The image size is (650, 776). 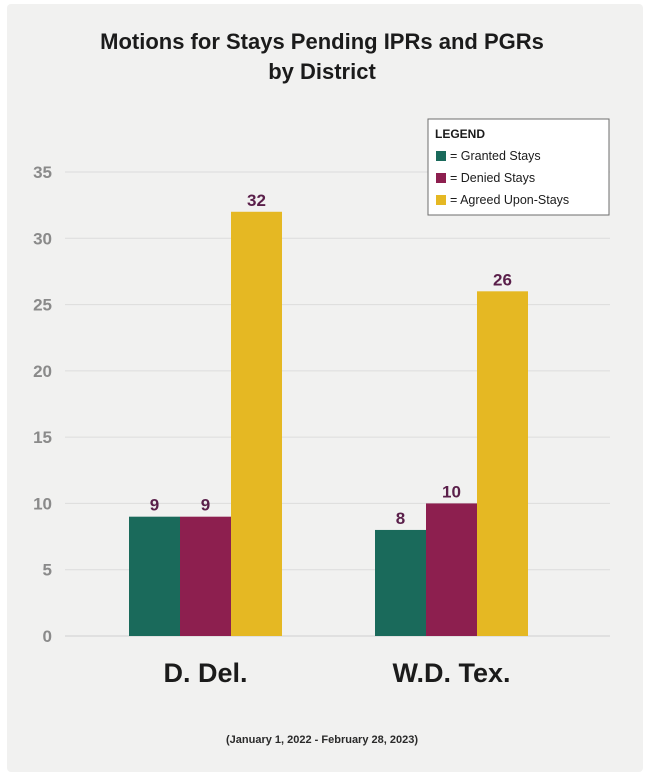 I want to click on legend-title: LEGEND, so click(x=460, y=134).